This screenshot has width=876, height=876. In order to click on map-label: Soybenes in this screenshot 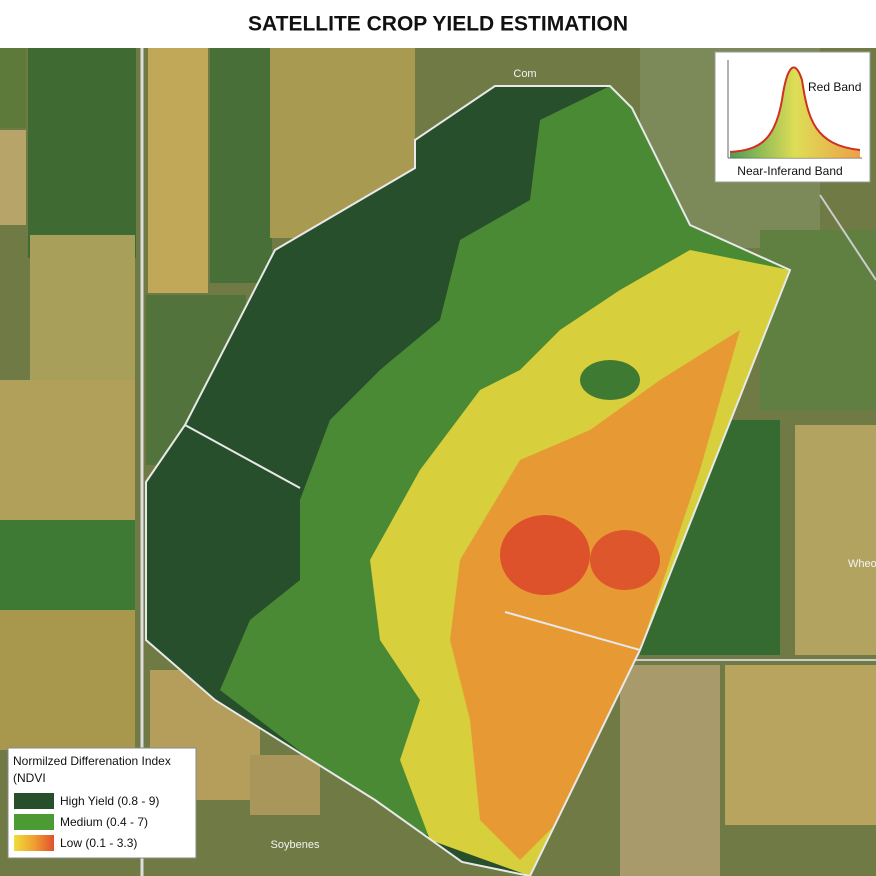, I will do `click(295, 845)`.